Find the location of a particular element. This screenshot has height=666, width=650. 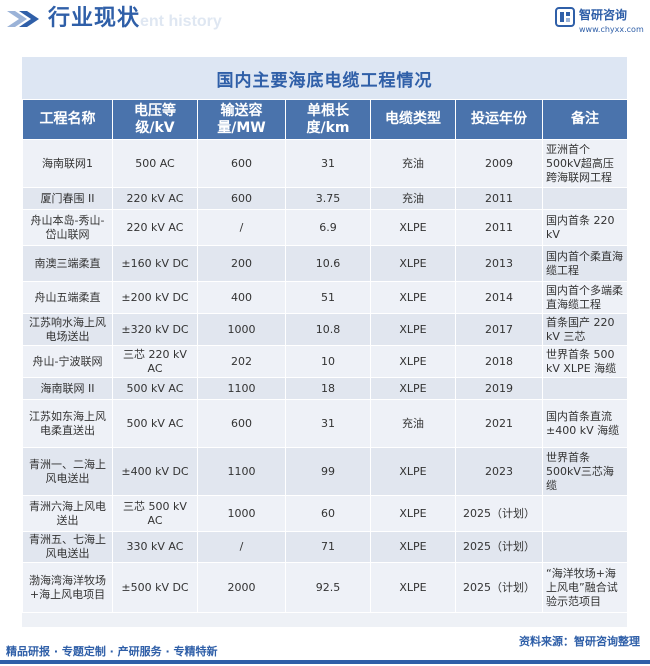

table-row: 海南联网1 500 AC 600 31 充油 2009 亚洲首个500kV超高压跨海联网工程 is located at coordinates (325, 163).